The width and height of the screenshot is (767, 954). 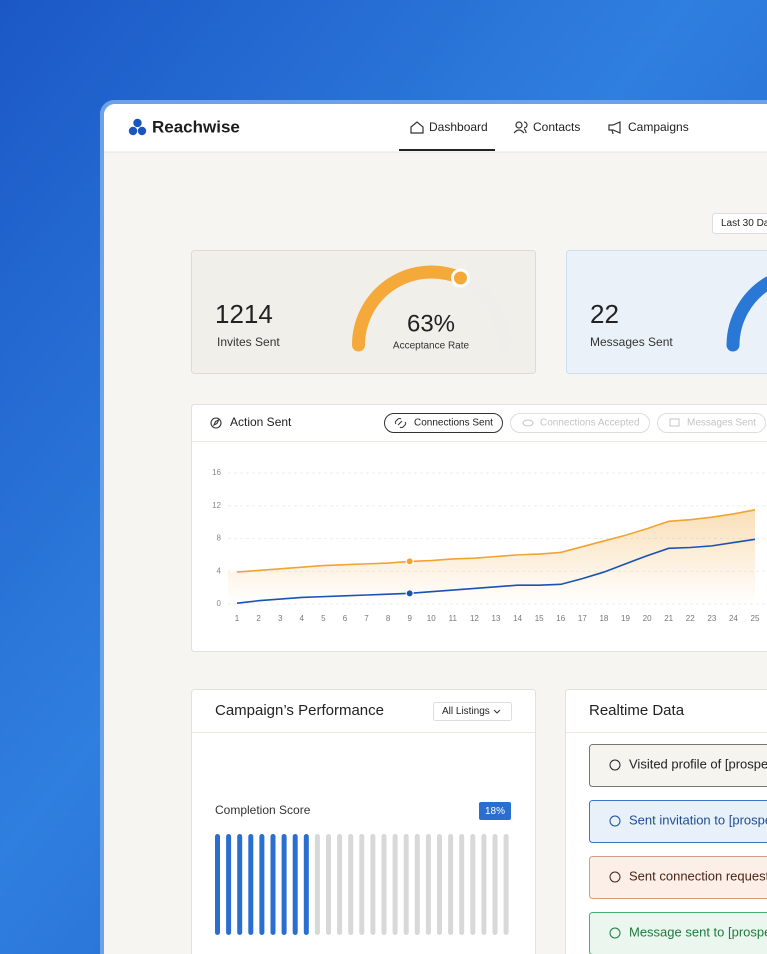 What do you see at coordinates (755, 618) in the screenshot?
I see `x-tick-label: 25` at bounding box center [755, 618].